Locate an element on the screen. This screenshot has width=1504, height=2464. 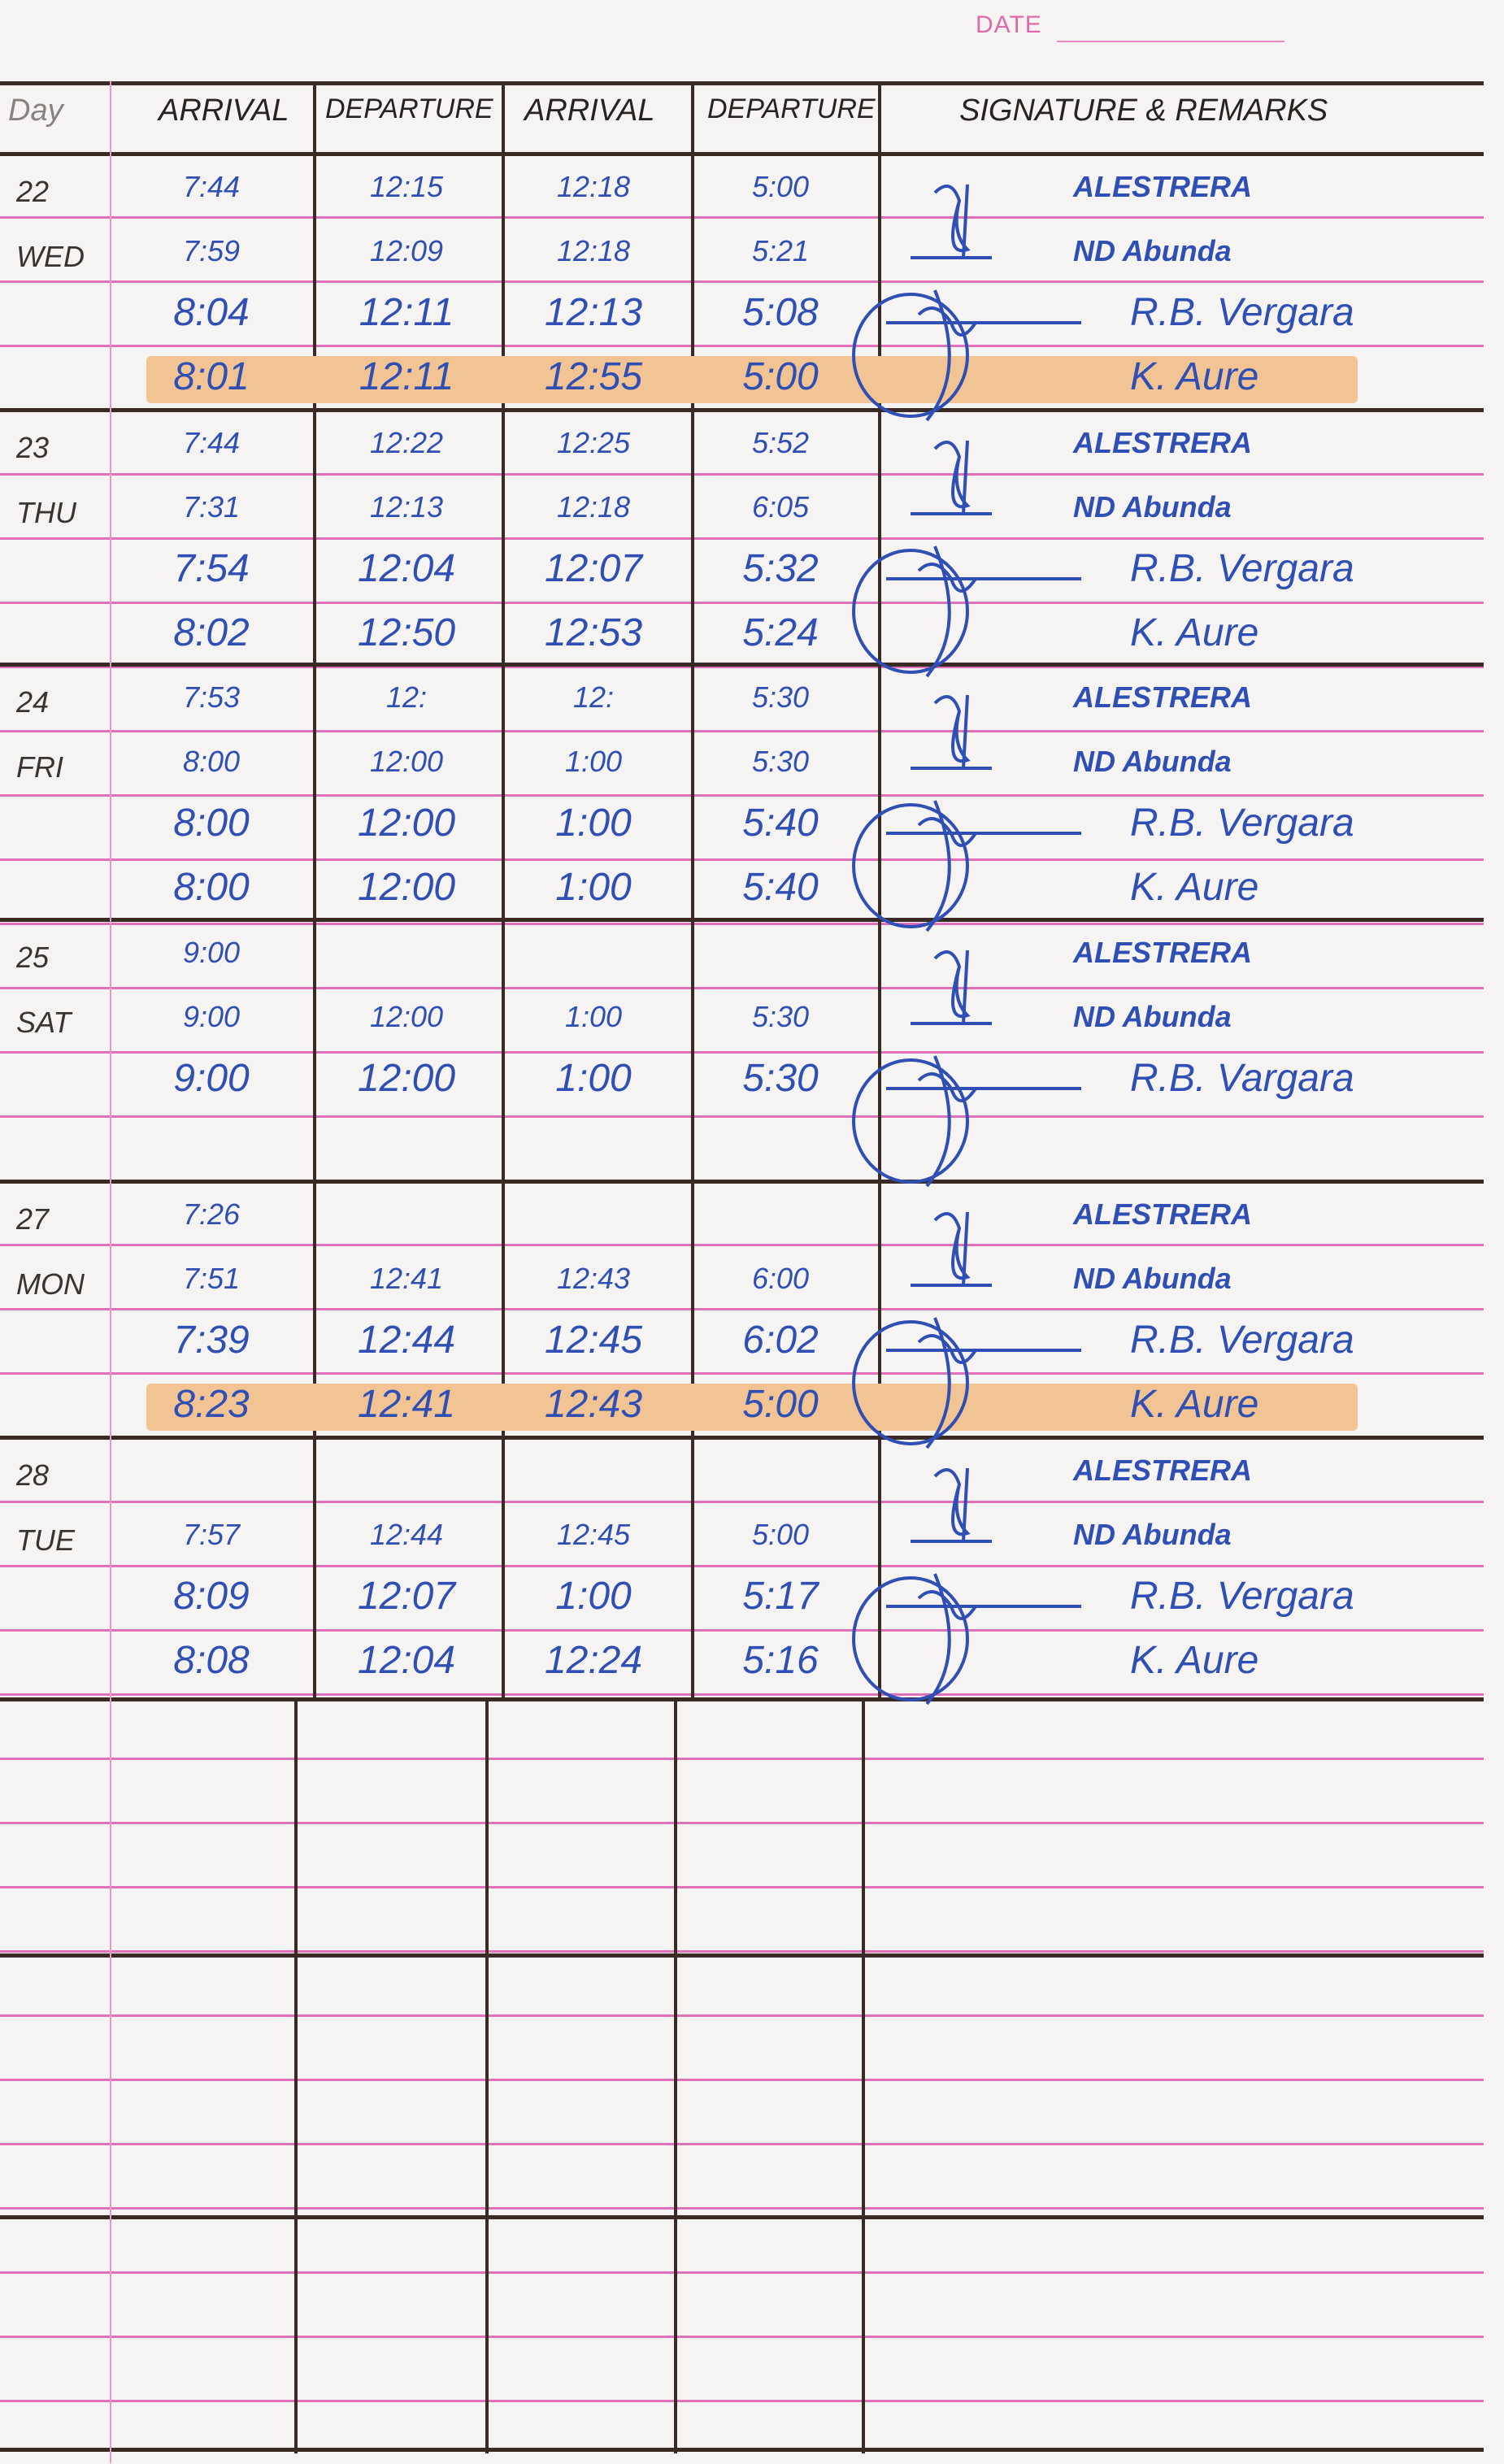
day-date: 22 is located at coordinates (33, 191).